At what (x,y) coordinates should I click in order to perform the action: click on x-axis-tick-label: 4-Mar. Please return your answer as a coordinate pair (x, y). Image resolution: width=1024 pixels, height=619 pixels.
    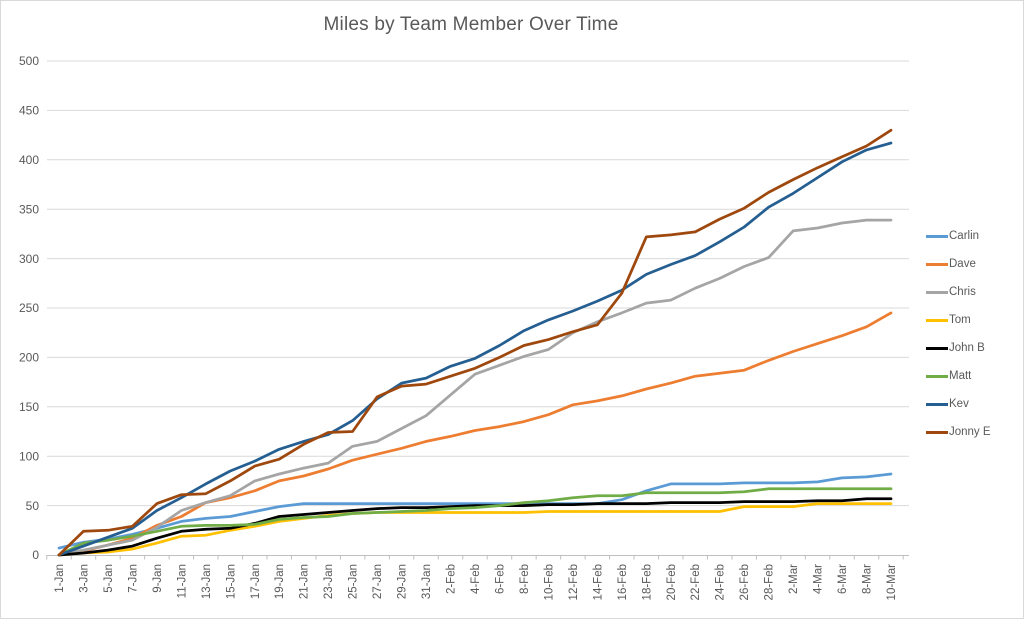
    Looking at the image, I should click on (819, 579).